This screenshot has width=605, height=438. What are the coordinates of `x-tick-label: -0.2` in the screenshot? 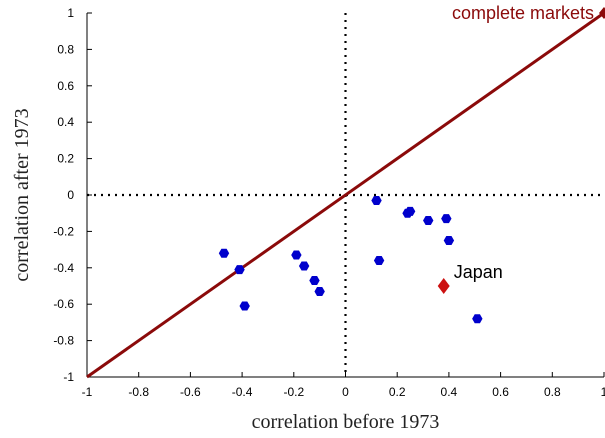 It's located at (293, 392).